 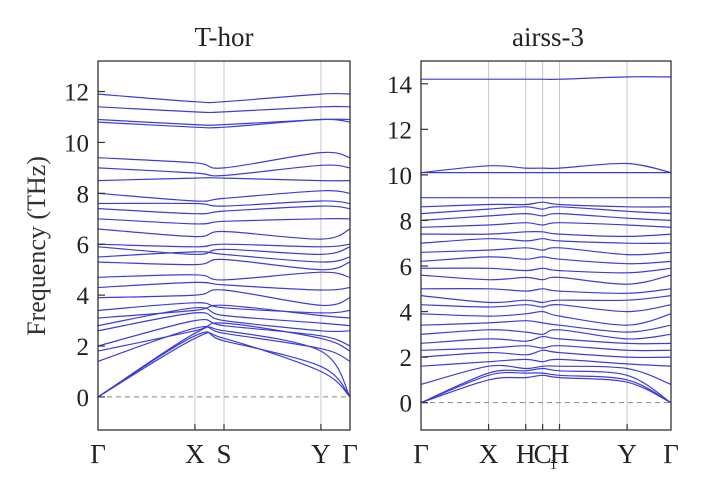 What do you see at coordinates (554, 465) in the screenshot?
I see `x-tick-subscript: 1` at bounding box center [554, 465].